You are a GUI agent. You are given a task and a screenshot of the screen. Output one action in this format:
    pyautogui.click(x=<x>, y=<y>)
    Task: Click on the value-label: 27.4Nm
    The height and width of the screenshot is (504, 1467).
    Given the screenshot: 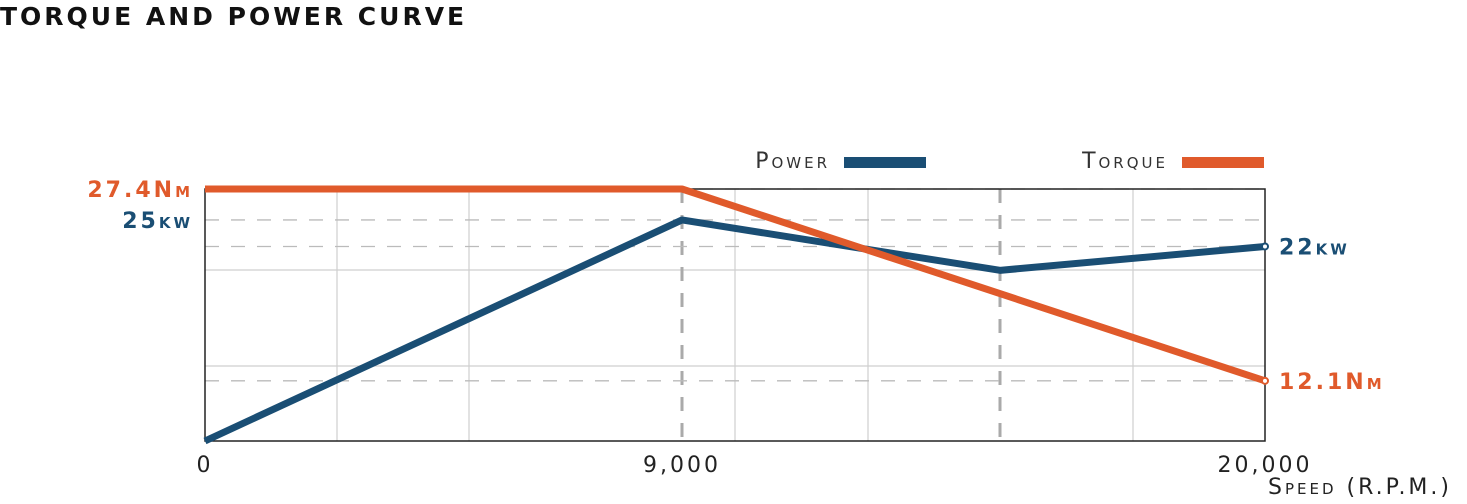 What is the action you would take?
    pyautogui.click(x=140, y=190)
    